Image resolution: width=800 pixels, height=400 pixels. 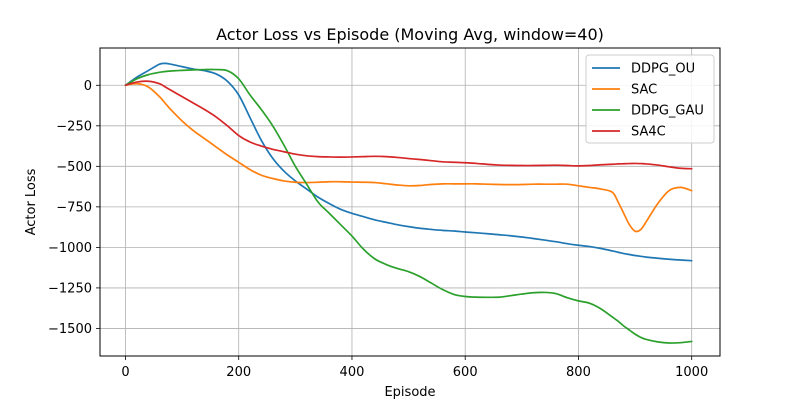 What do you see at coordinates (74, 126) in the screenshot?
I see `y-tick-label: −250` at bounding box center [74, 126].